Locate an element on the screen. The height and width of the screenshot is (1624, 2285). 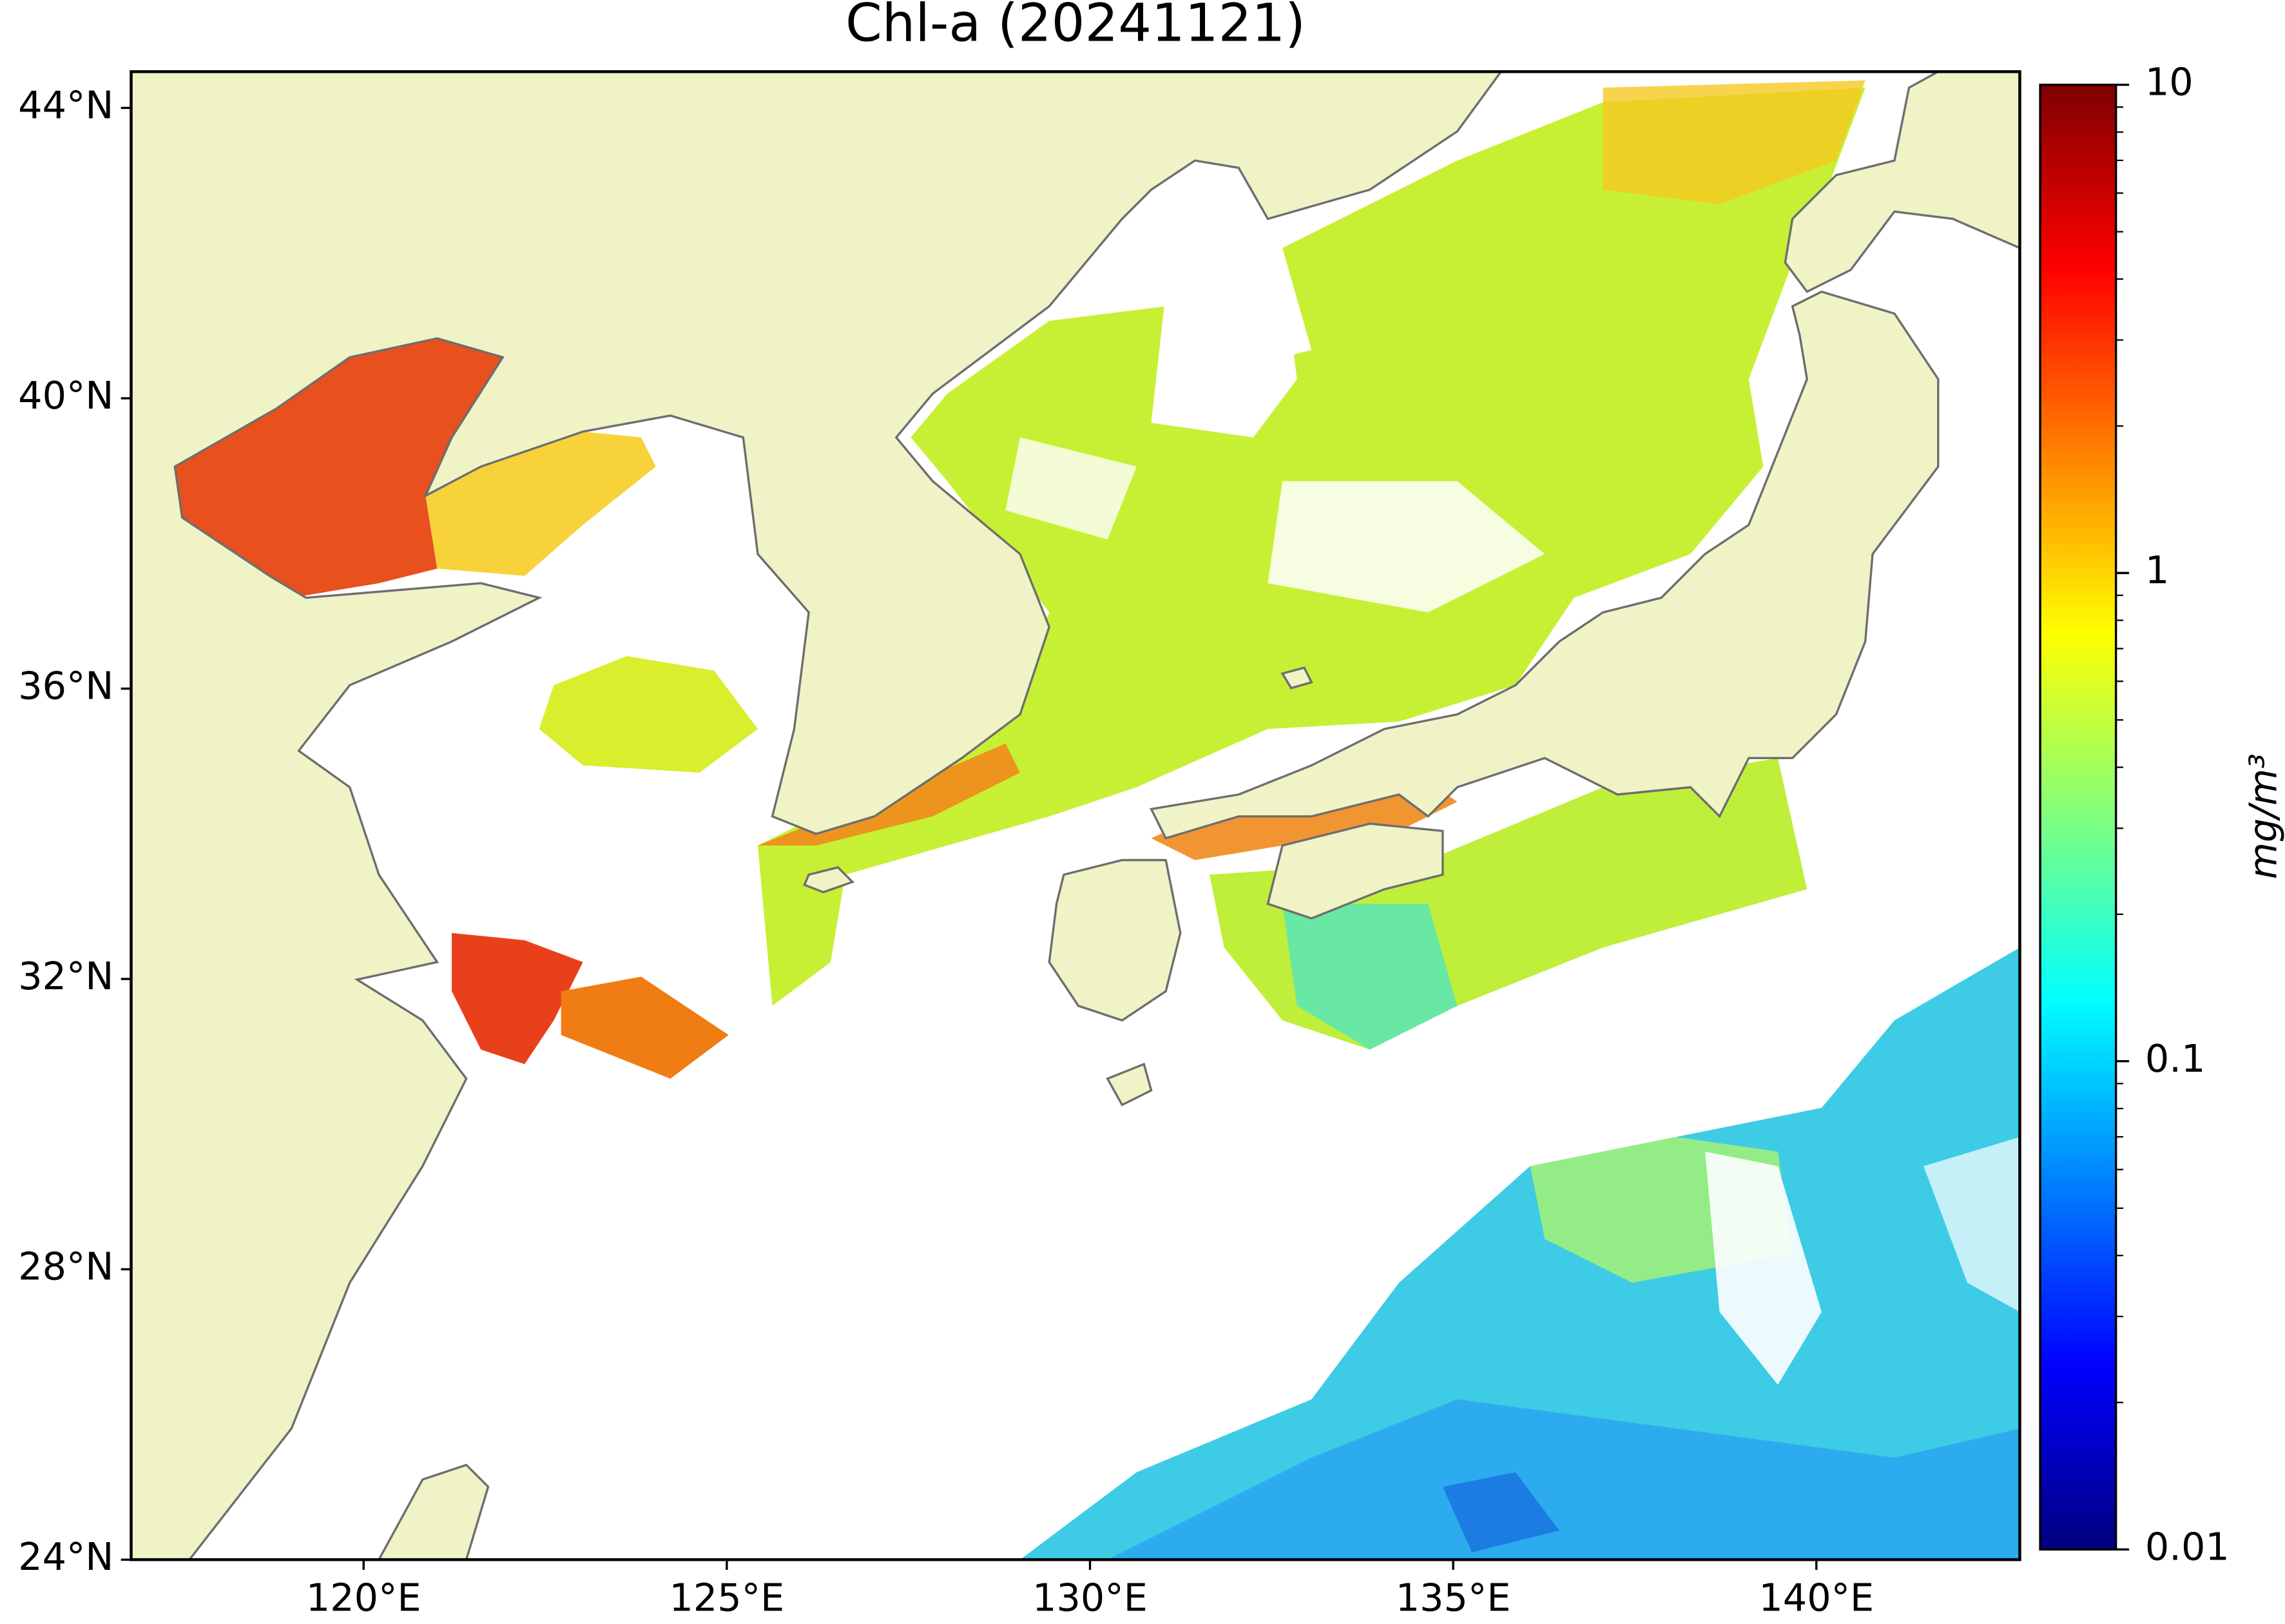
colorbar-label: mg/m³ is located at coordinates (2263, 816).